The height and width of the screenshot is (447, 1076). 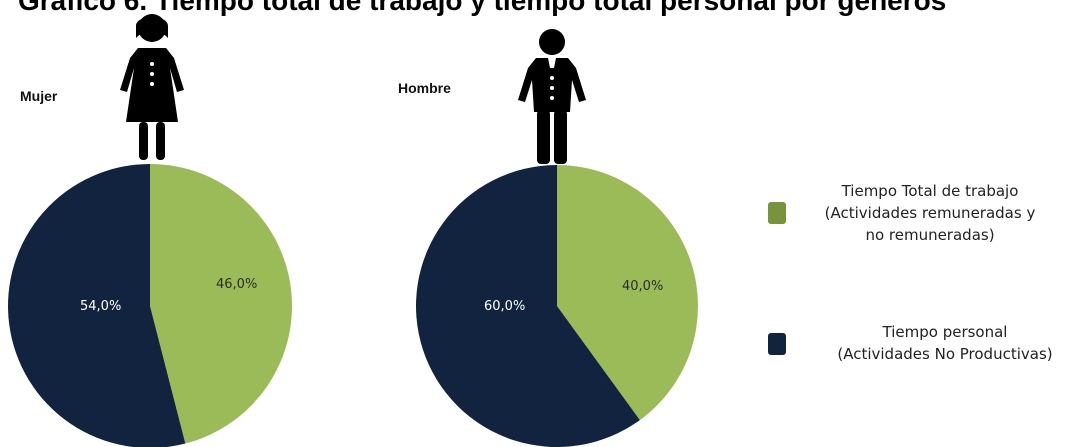 What do you see at coordinates (221, 304) in the screenshot?
I see `pie-0-slice-work` at bounding box center [221, 304].